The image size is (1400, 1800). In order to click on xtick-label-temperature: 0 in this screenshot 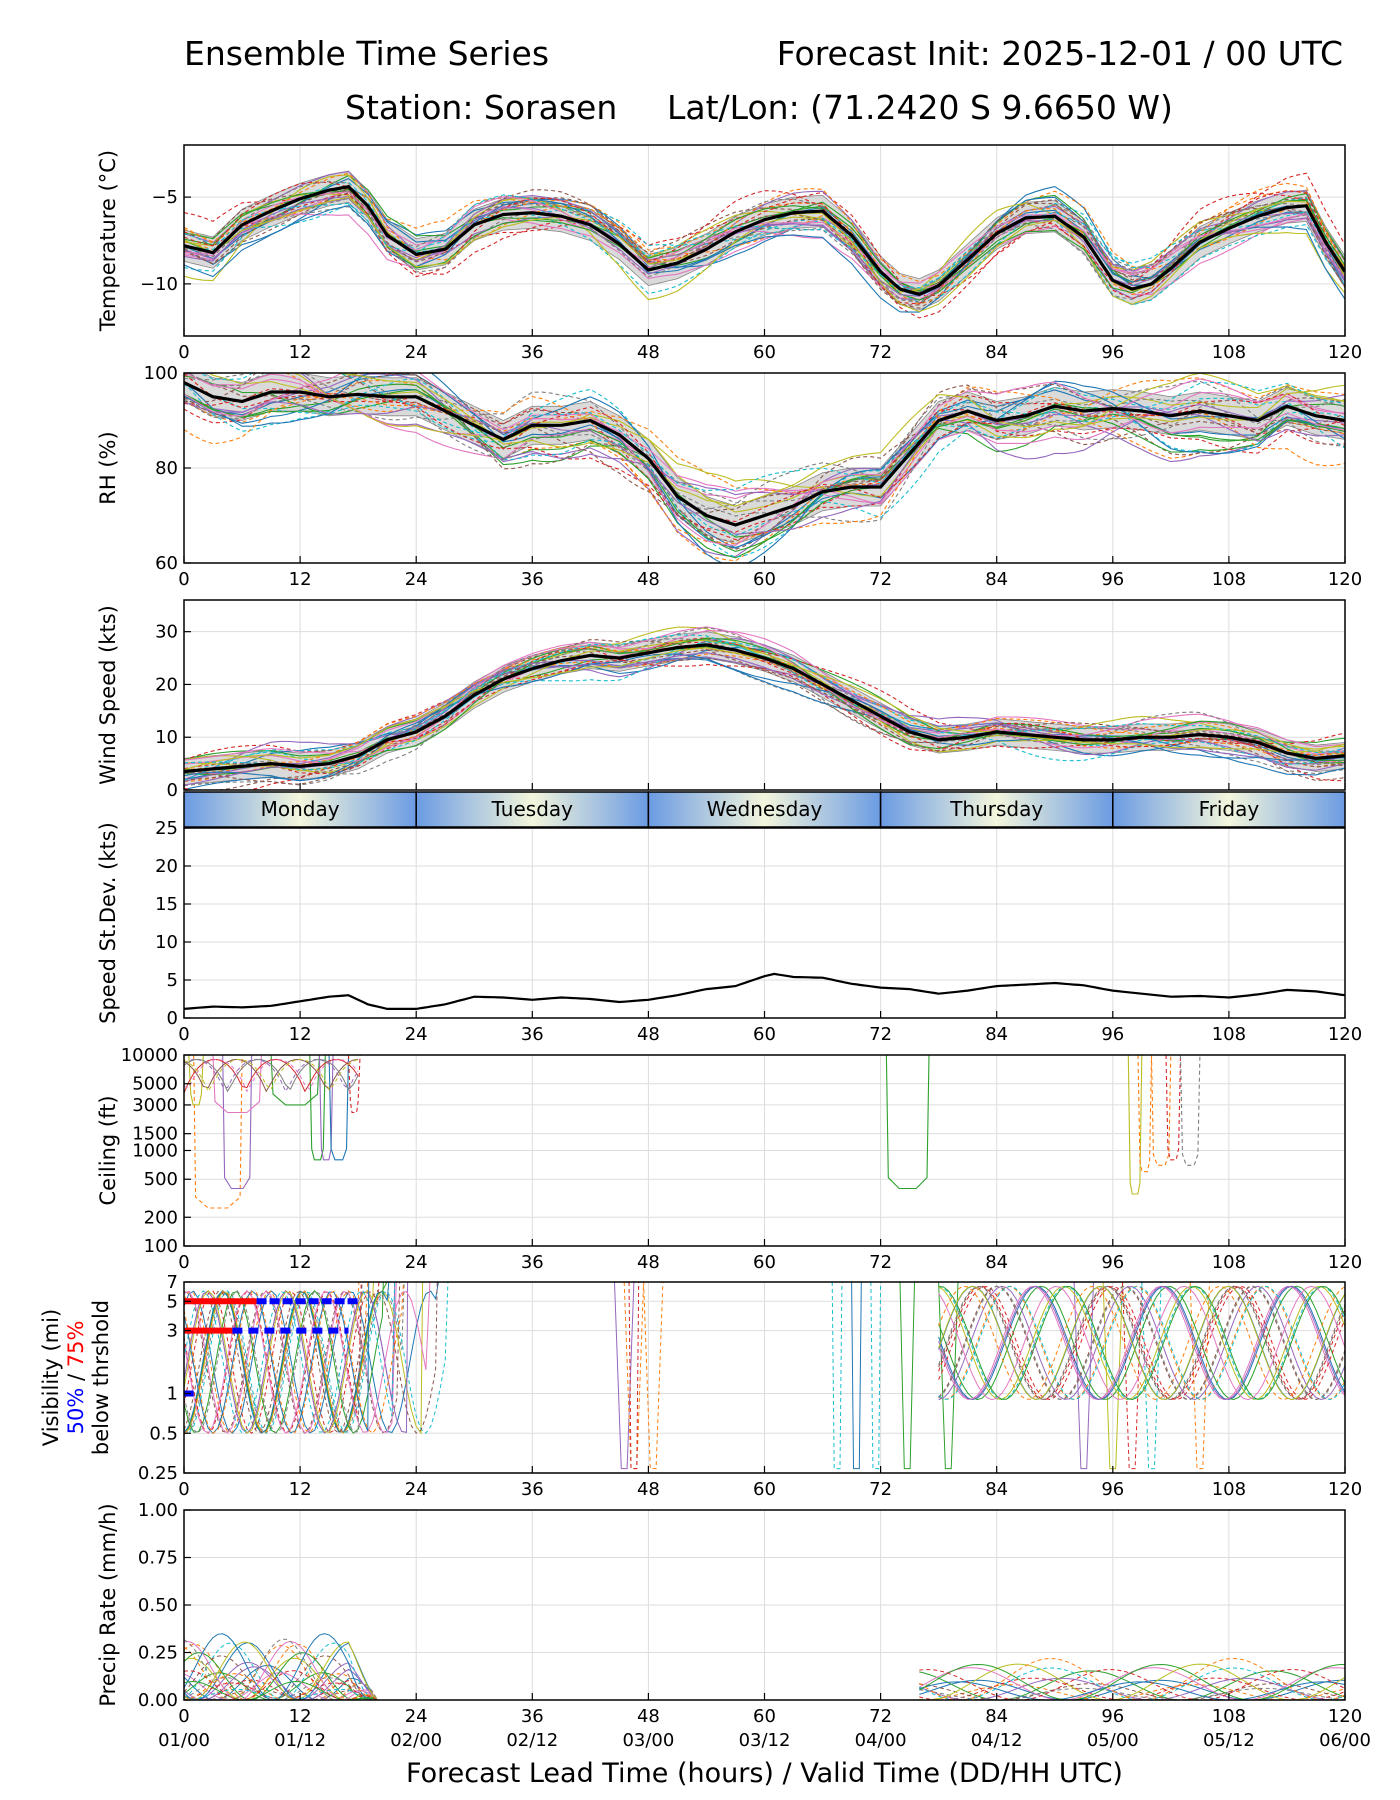, I will do `click(183, 352)`.